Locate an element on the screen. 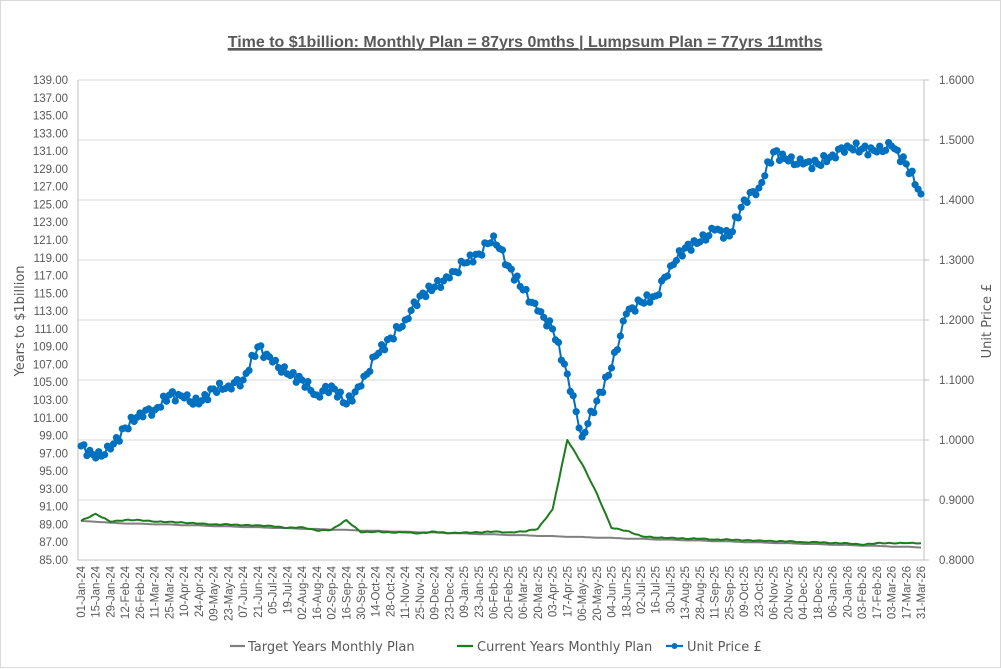  x-tick-label: 23-May-24 is located at coordinates (229, 593).